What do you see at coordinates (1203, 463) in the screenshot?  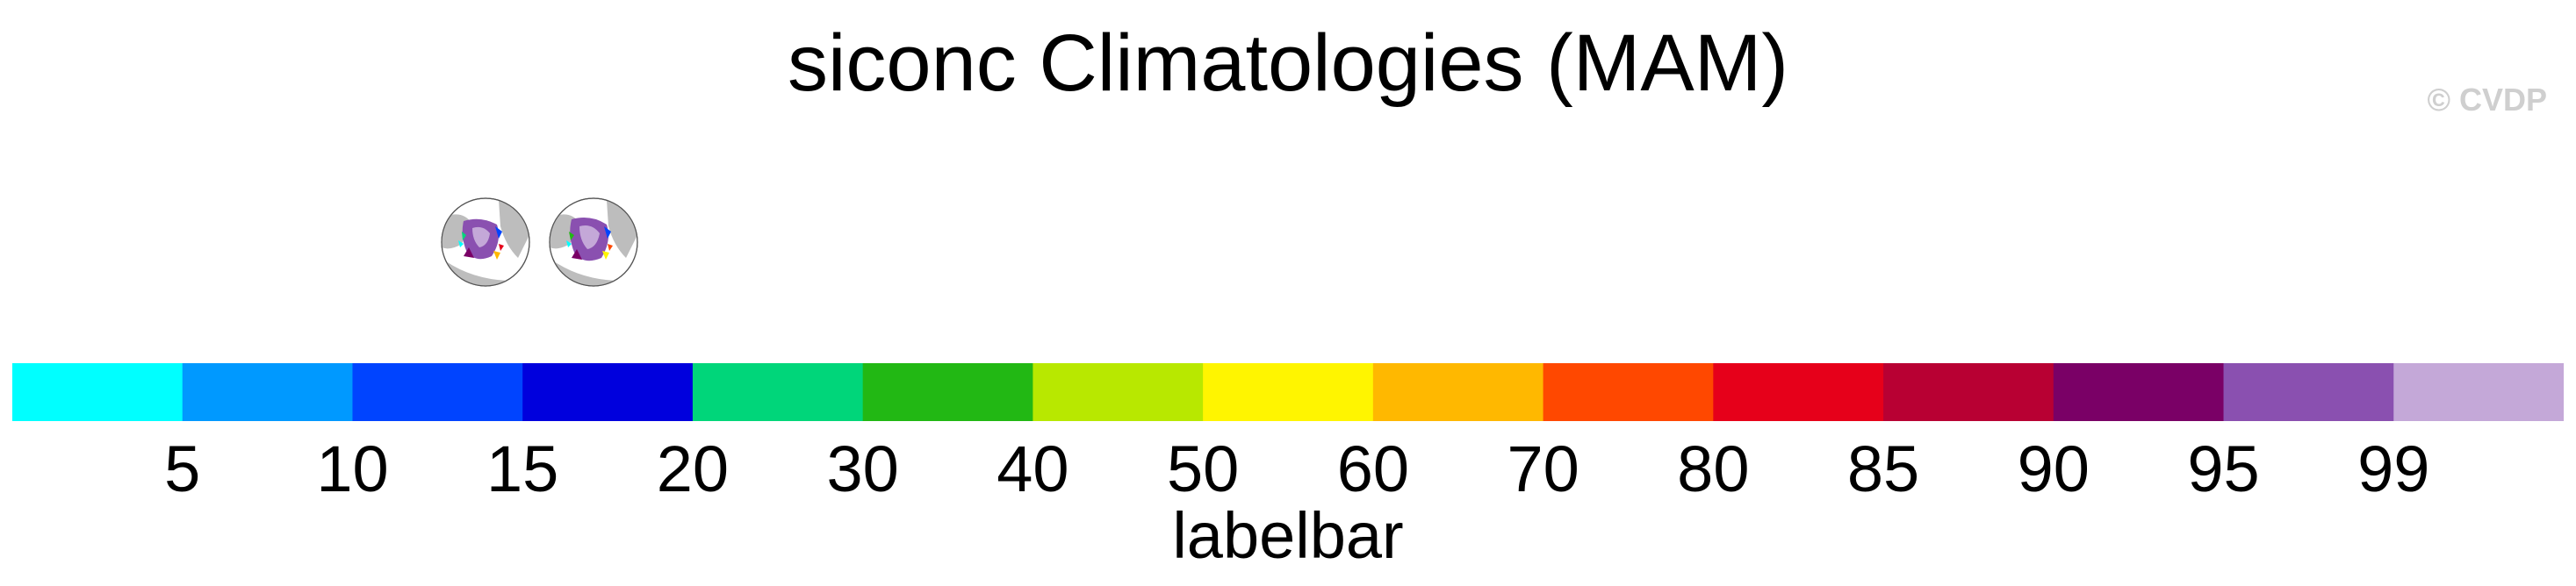 I see `labelbar-tick-label: 50` at bounding box center [1203, 463].